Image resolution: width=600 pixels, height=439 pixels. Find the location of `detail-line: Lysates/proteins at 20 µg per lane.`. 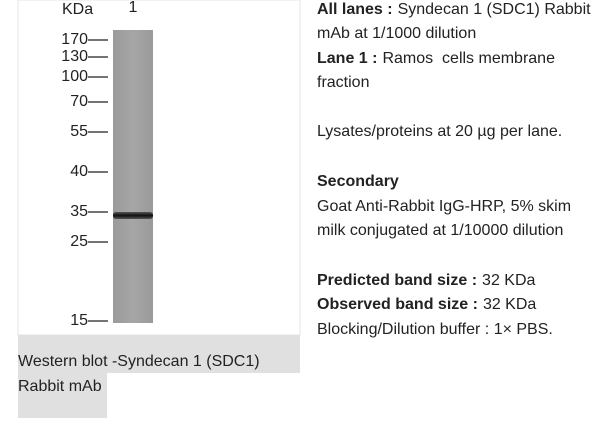

detail-line: Lysates/proteins at 20 µg per lane. is located at coordinates (439, 131).